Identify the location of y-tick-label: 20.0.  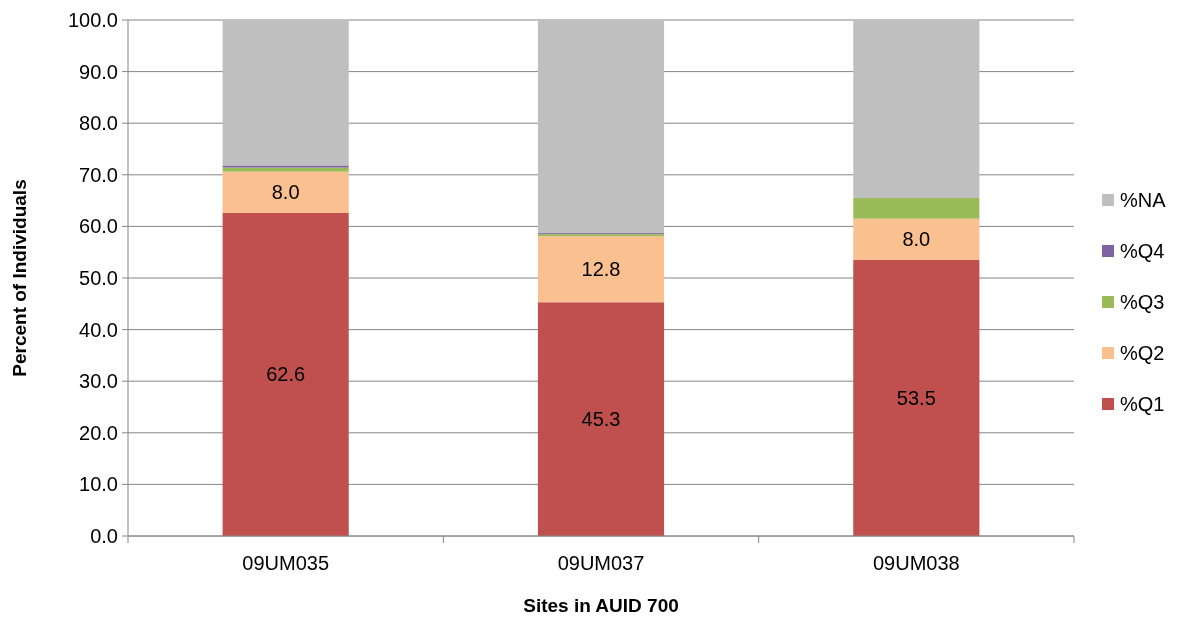
(98, 432).